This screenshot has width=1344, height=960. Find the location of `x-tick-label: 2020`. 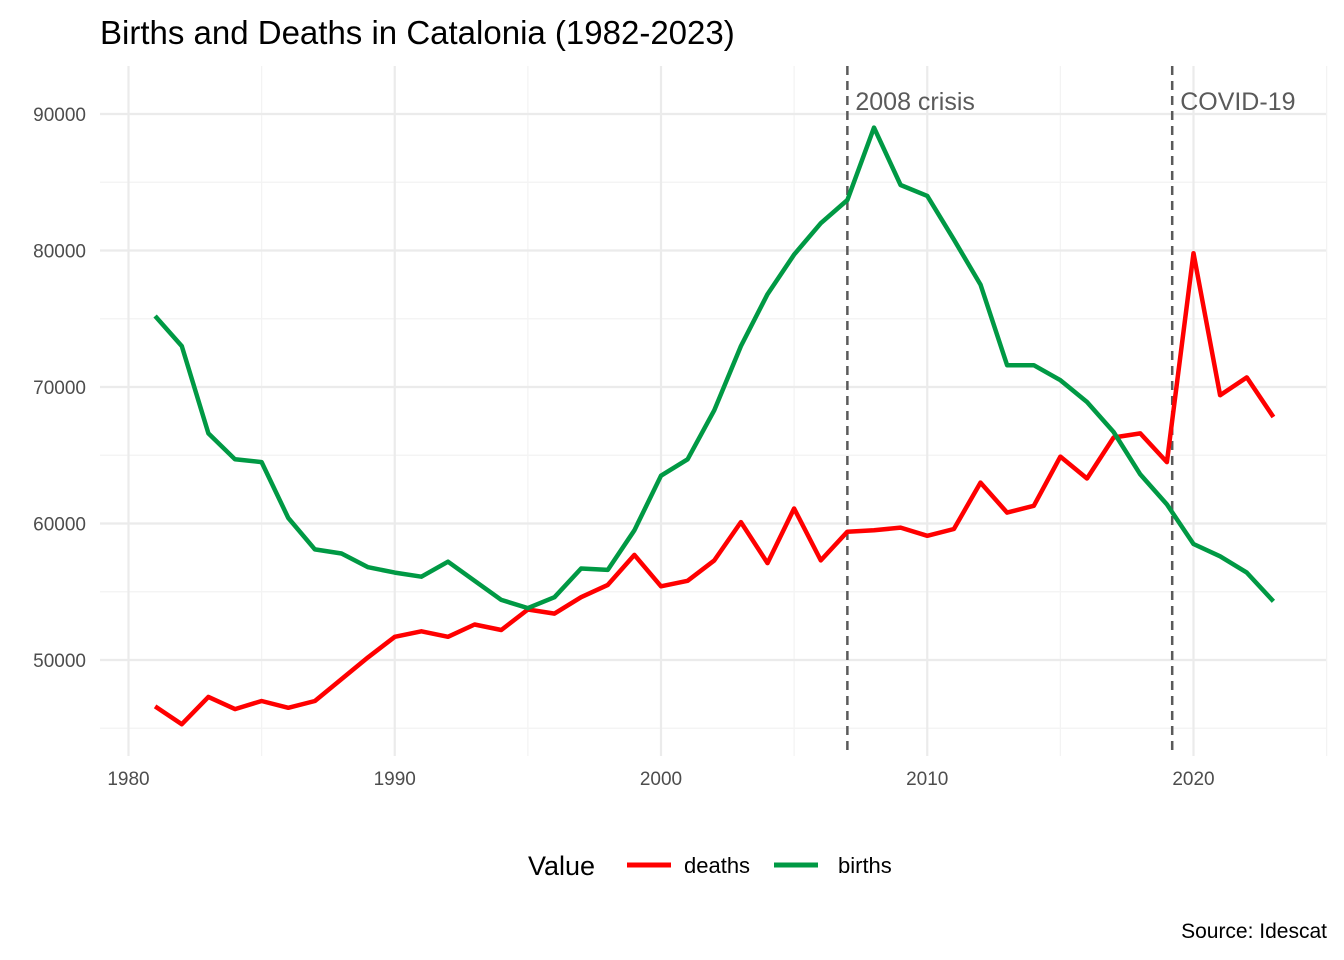

x-tick-label: 2020 is located at coordinates (1193, 779).